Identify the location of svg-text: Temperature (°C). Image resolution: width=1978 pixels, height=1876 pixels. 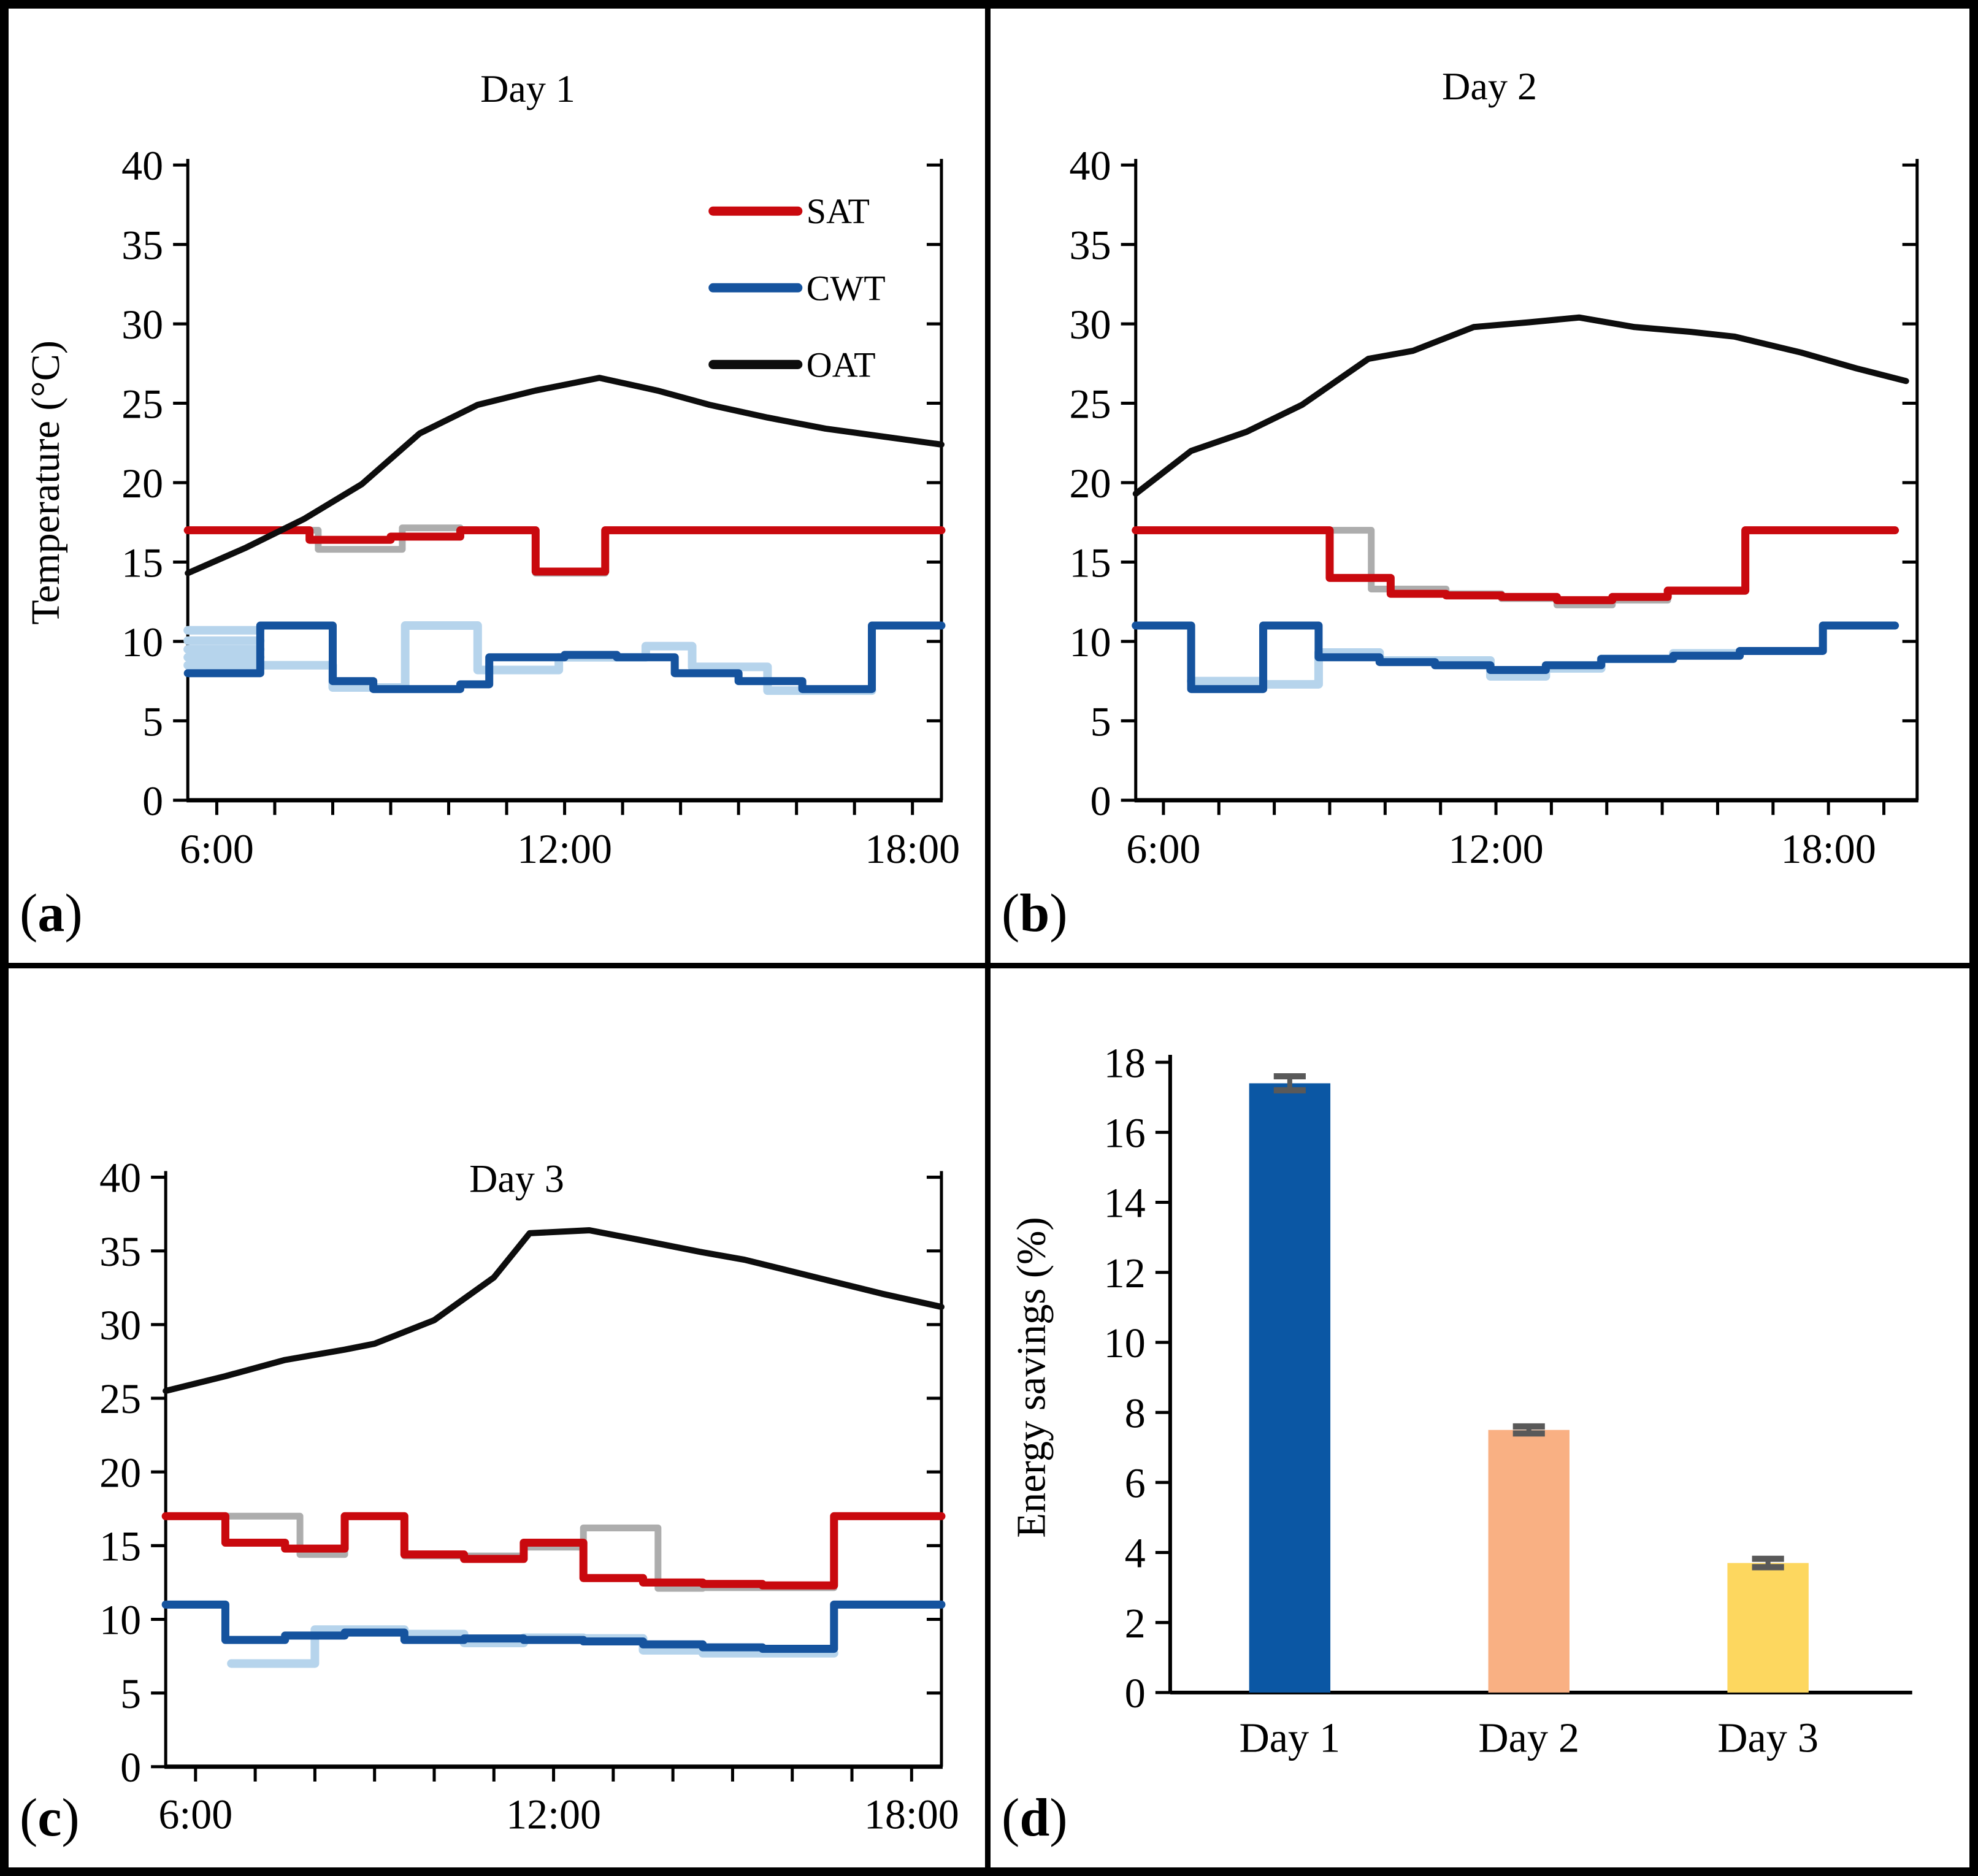
(45, 483).